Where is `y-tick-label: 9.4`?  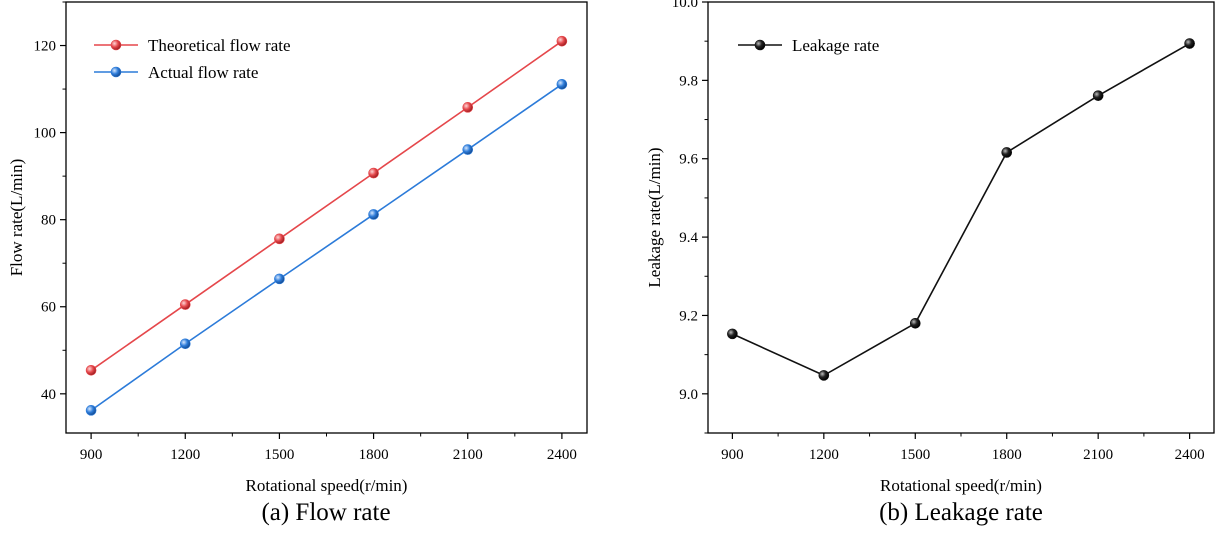 y-tick-label: 9.4 is located at coordinates (688, 238).